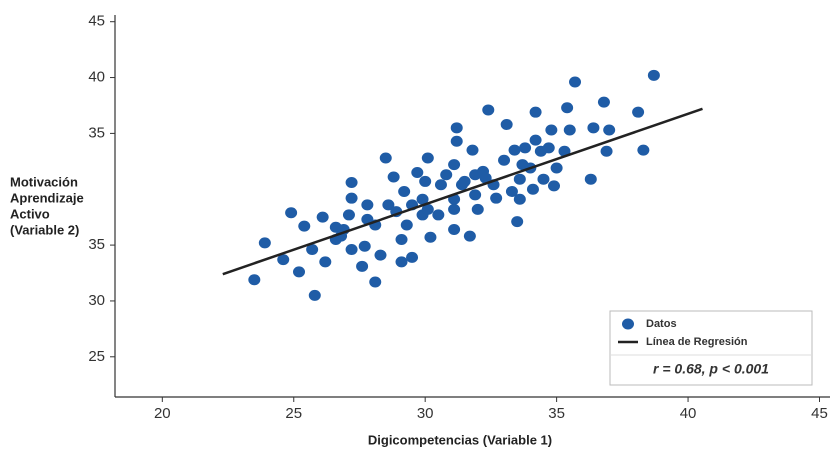 This screenshot has width=833, height=457. Describe the element at coordinates (30, 213) in the screenshot. I see `y-axis-label: Activo` at that location.